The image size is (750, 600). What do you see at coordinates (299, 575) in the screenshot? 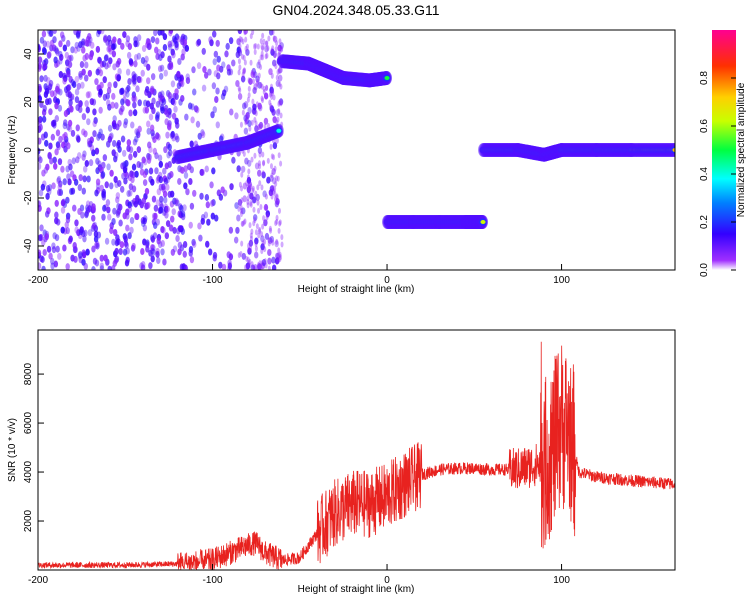
I see `snr-x-ticks: -200 -100 0 100` at bounding box center [299, 575].